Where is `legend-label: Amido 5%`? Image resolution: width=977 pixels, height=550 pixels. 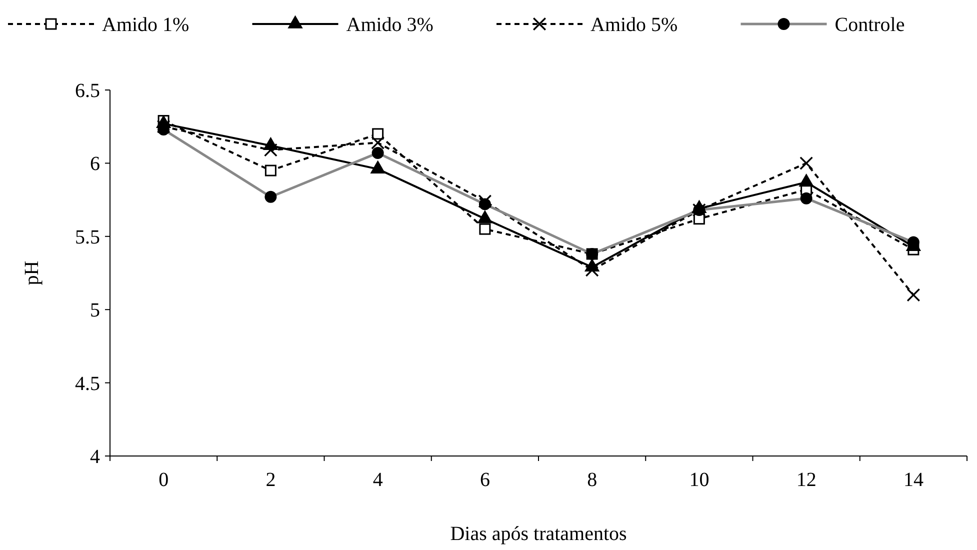 legend-label: Amido 5% is located at coordinates (634, 25).